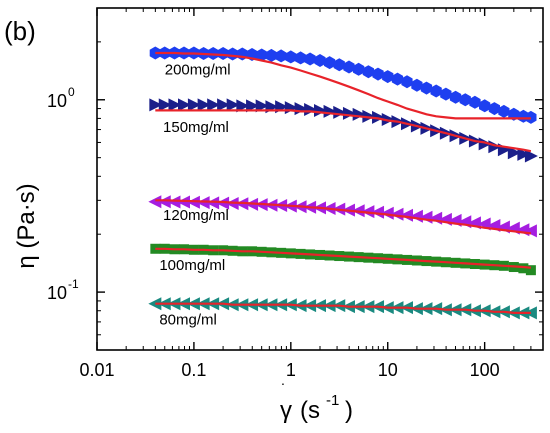  I want to click on x-tick-label: 1, so click(291, 370).